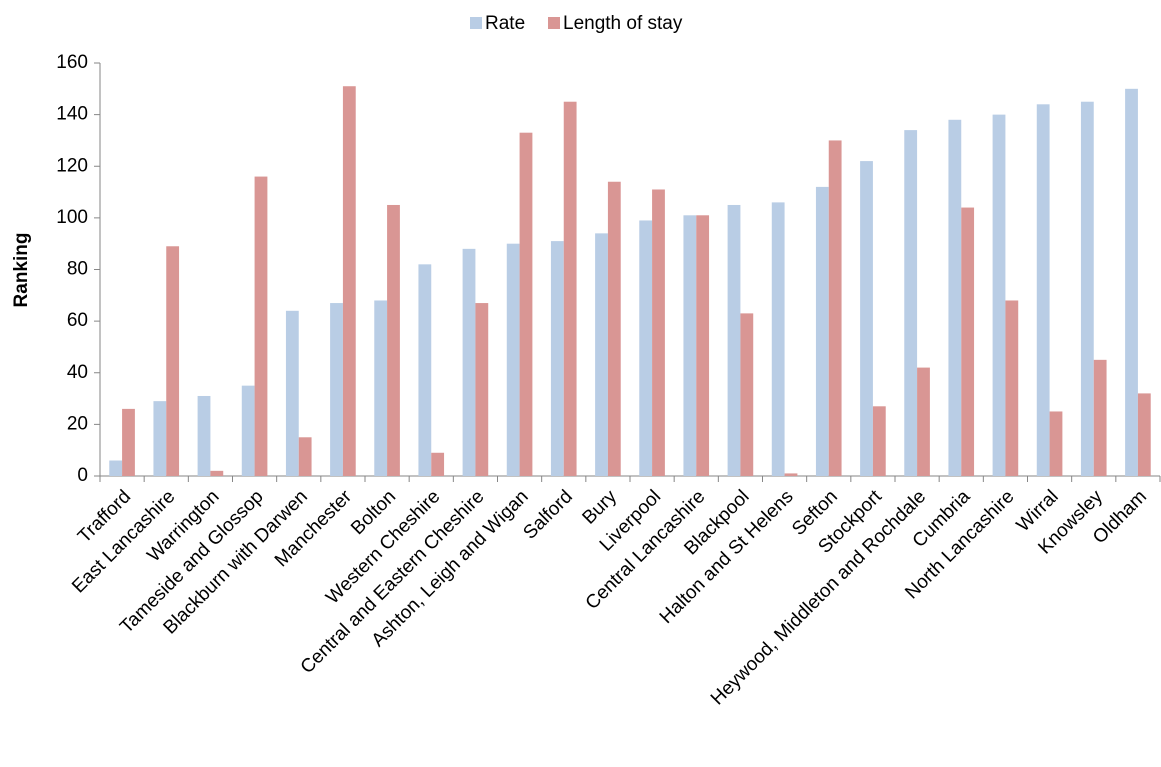 This screenshot has width=1161, height=767. What do you see at coordinates (21, 270) in the screenshot?
I see `y-axis-label: Ranking` at bounding box center [21, 270].